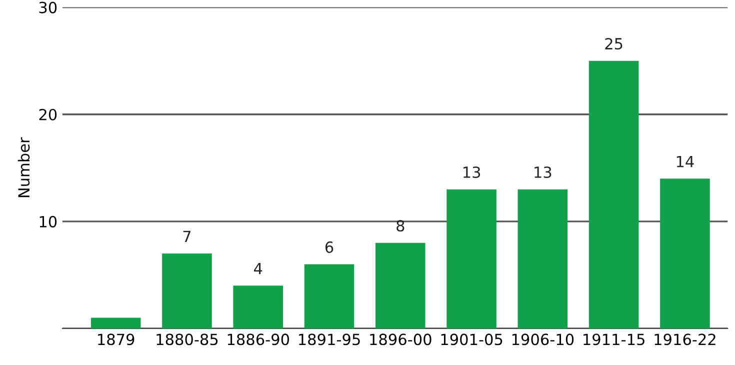  I want to click on y-tick-label: 30, so click(48, 8).